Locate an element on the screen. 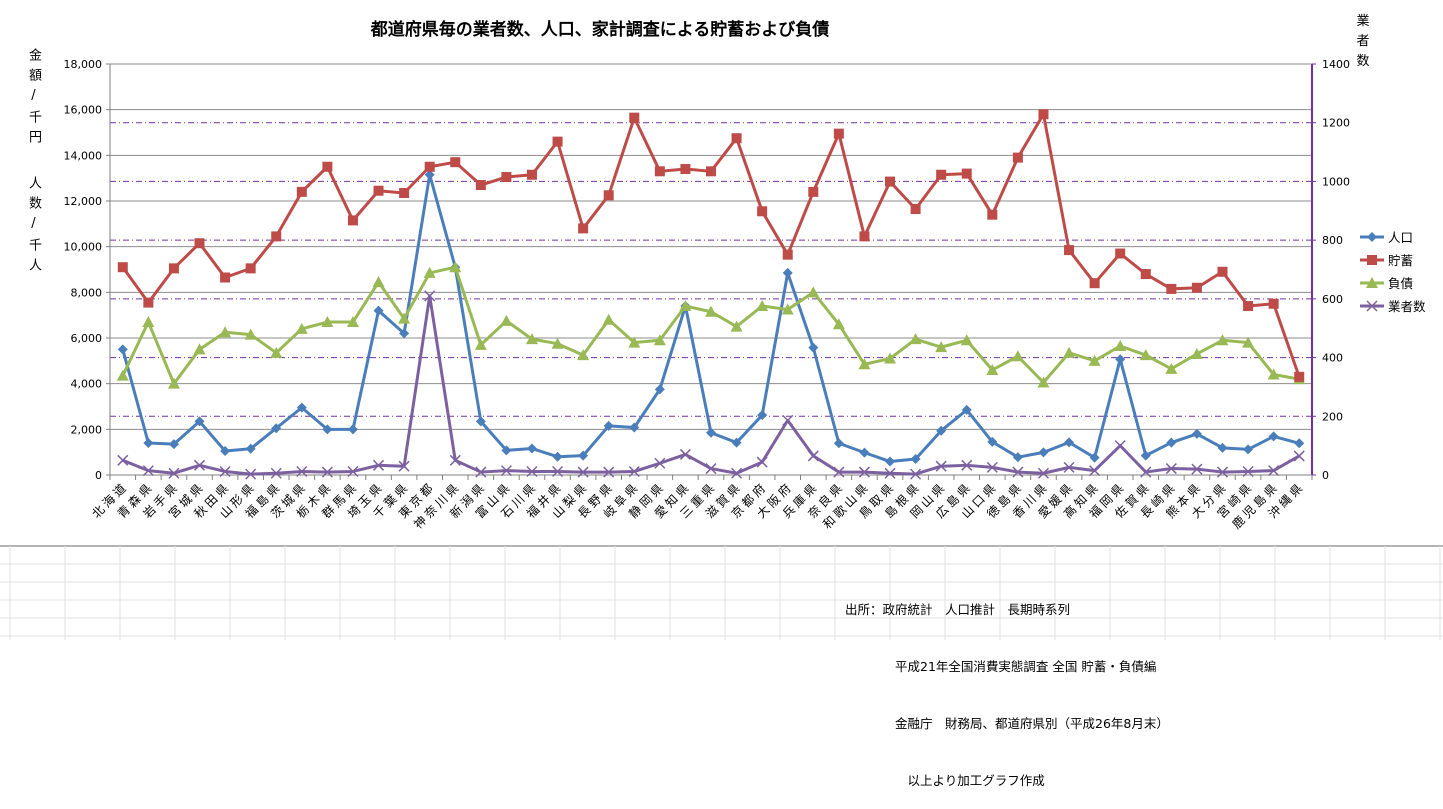 The height and width of the screenshot is (809, 1443). source-line: 以上より加工グラフ作成 is located at coordinates (945, 780).